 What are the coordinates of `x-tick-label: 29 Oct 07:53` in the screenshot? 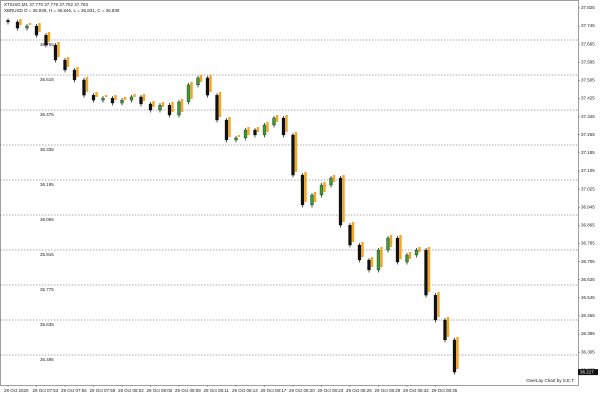 It's located at (46, 390).